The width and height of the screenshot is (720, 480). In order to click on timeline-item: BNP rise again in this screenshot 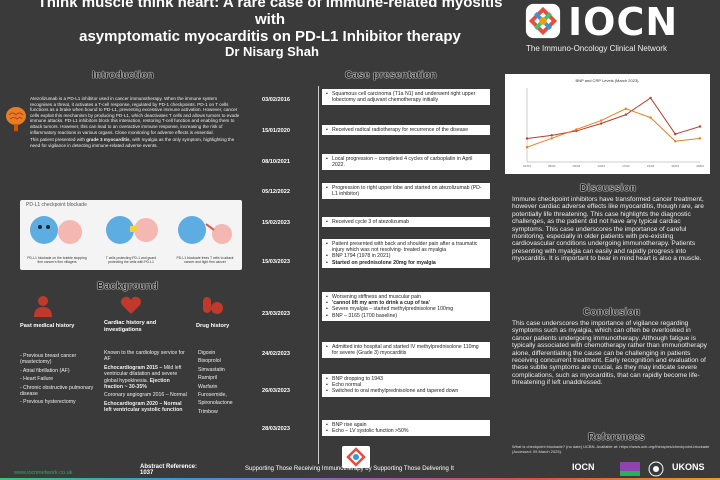, I will do `click(406, 425)`.